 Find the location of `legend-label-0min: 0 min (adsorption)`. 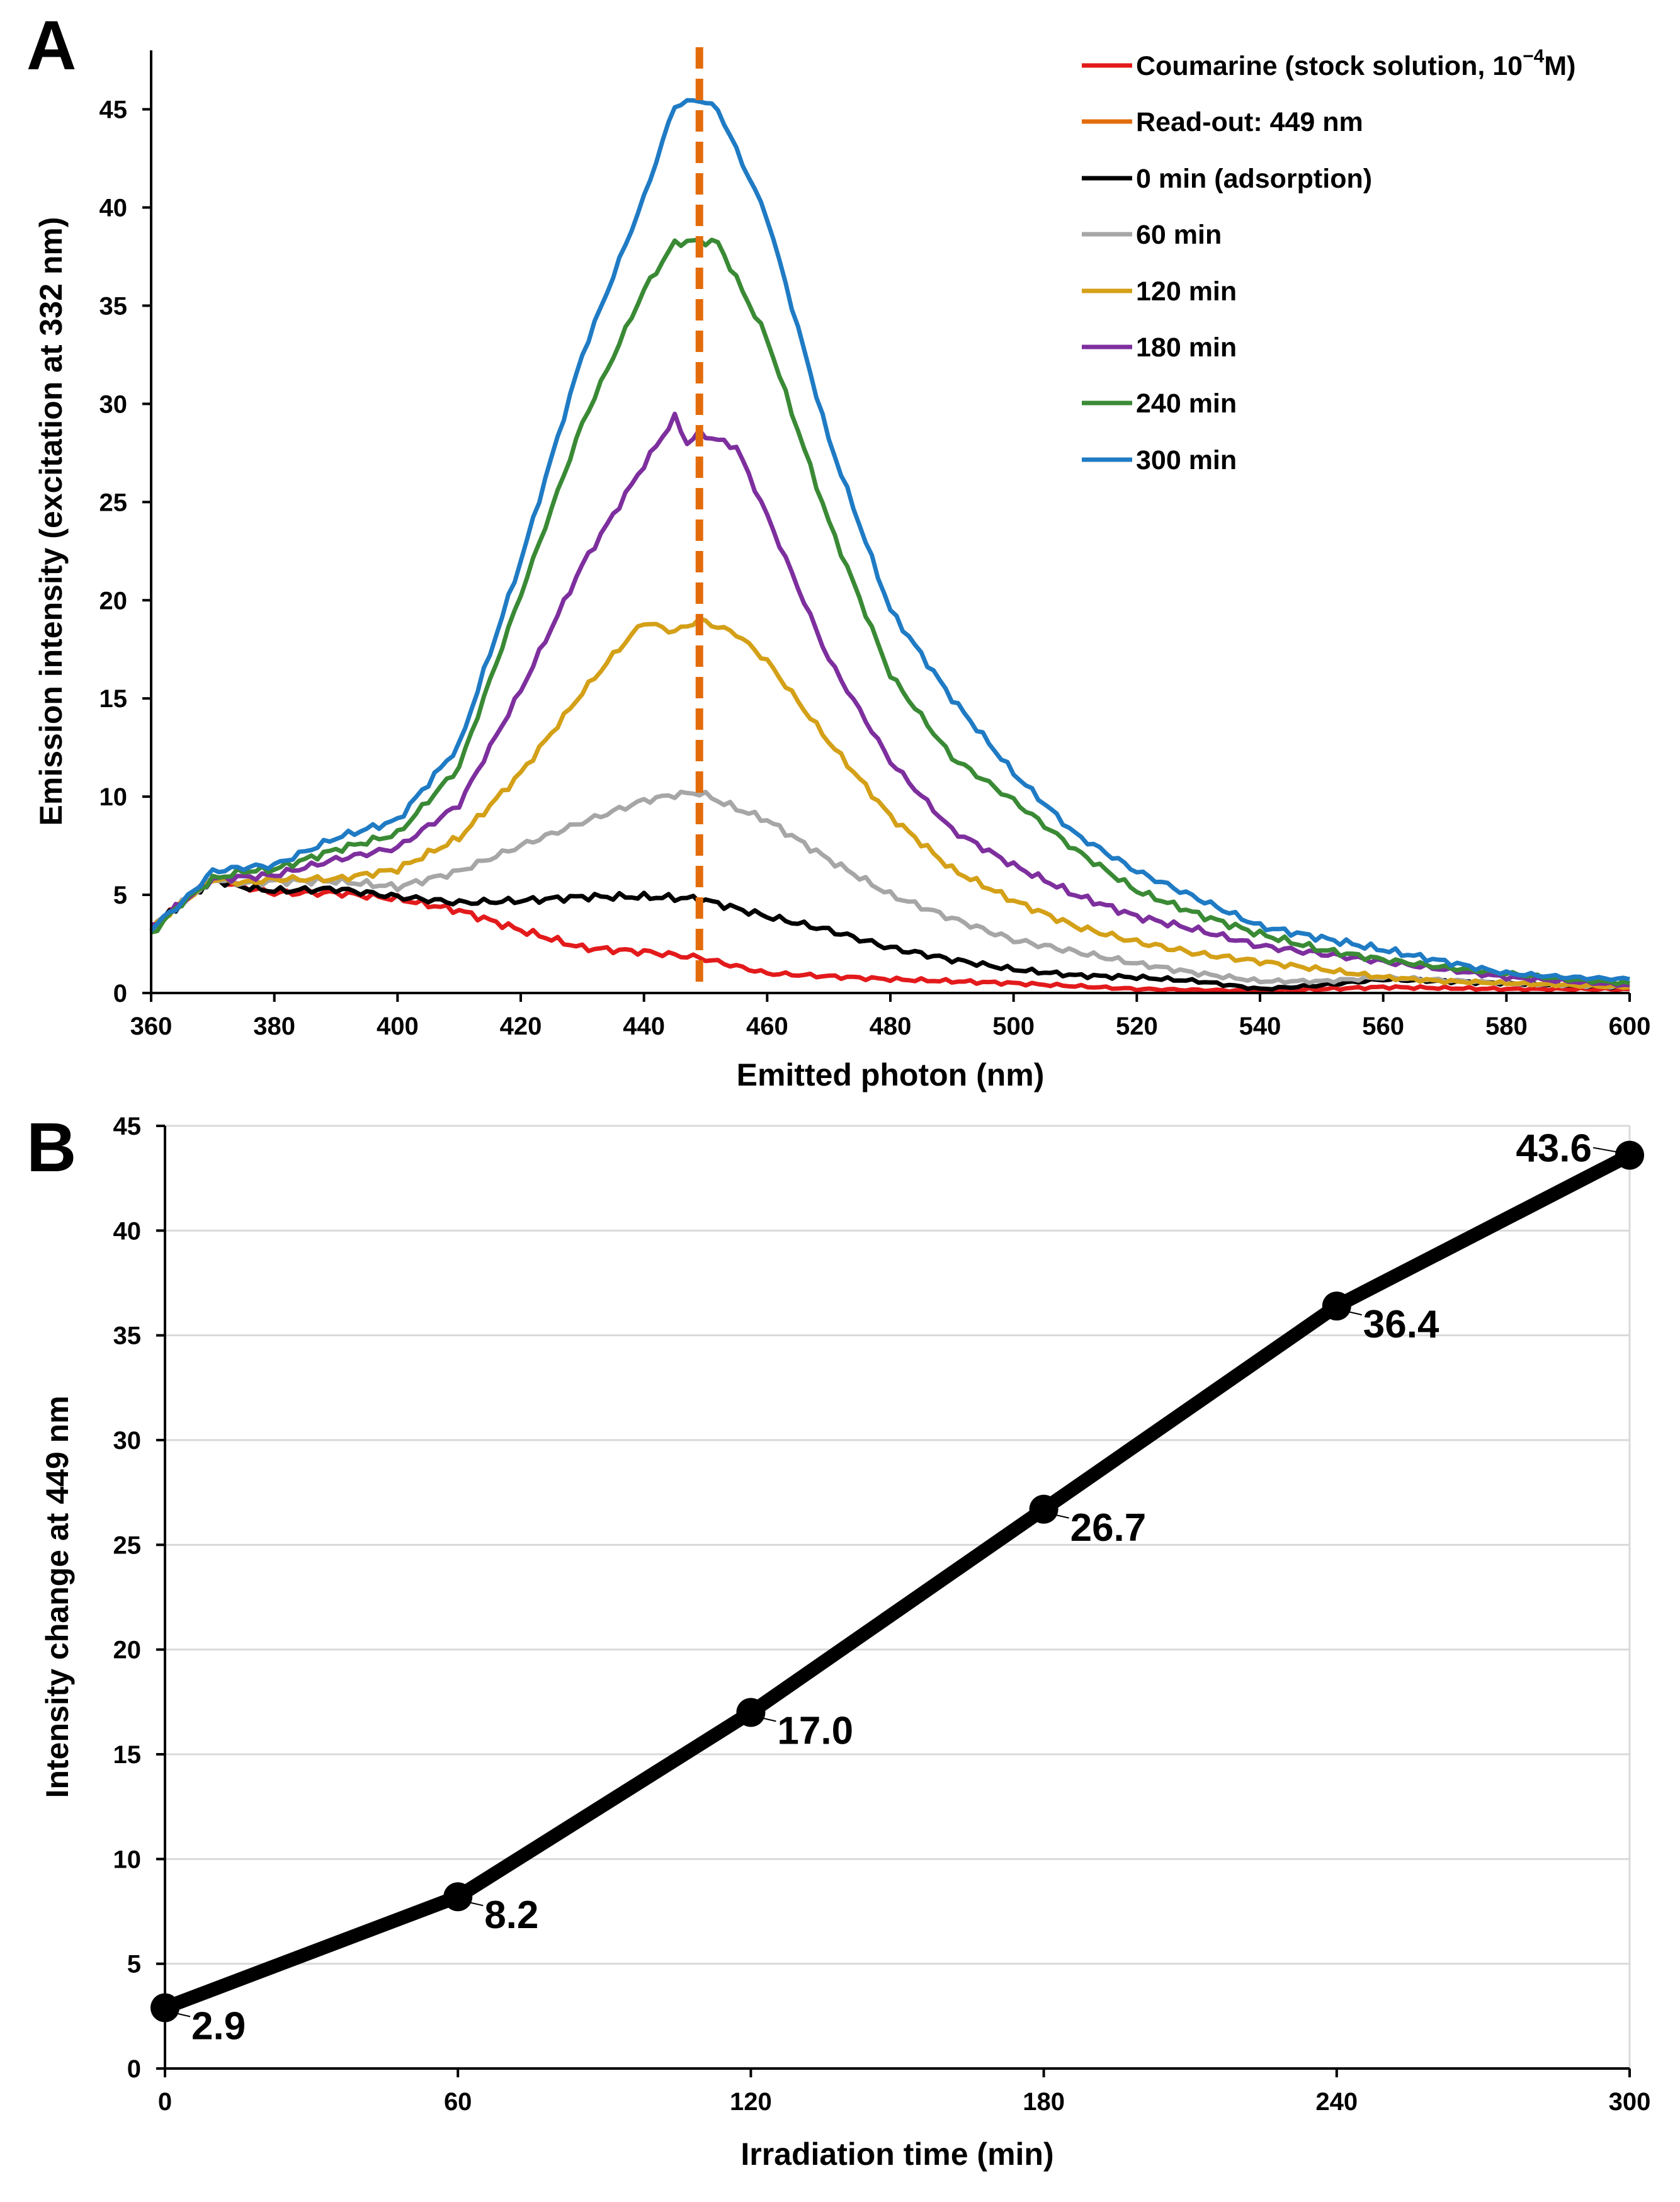

legend-label-0min: 0 min (adsorption) is located at coordinates (1254, 179).